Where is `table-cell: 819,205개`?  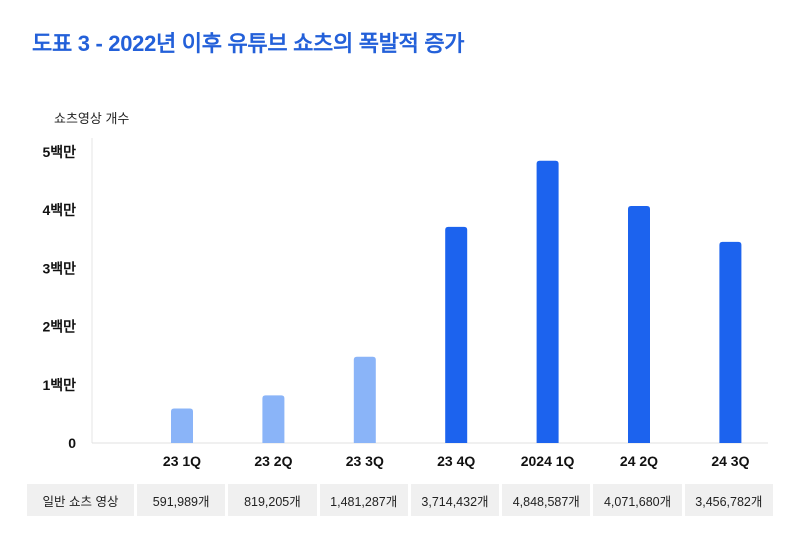 table-cell: 819,205개 is located at coordinates (272, 500).